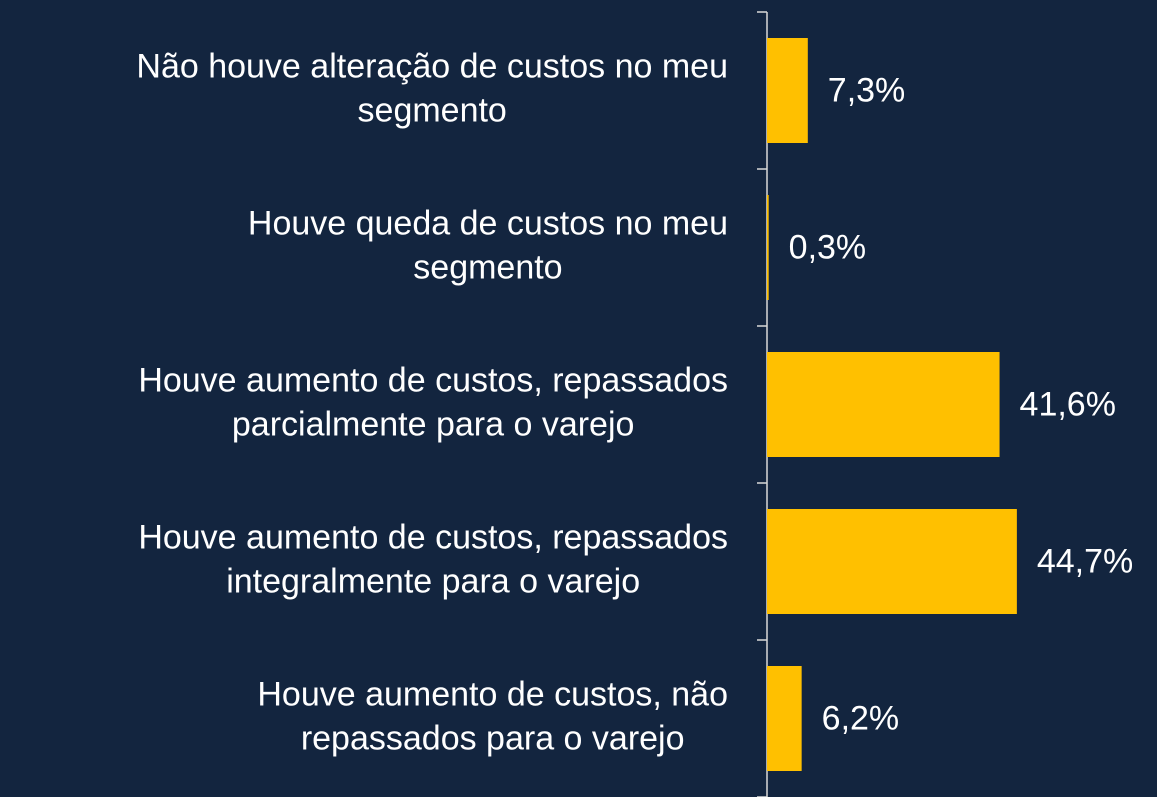 This screenshot has height=797, width=1157. I want to click on value-label: 41,6%, so click(1068, 404).